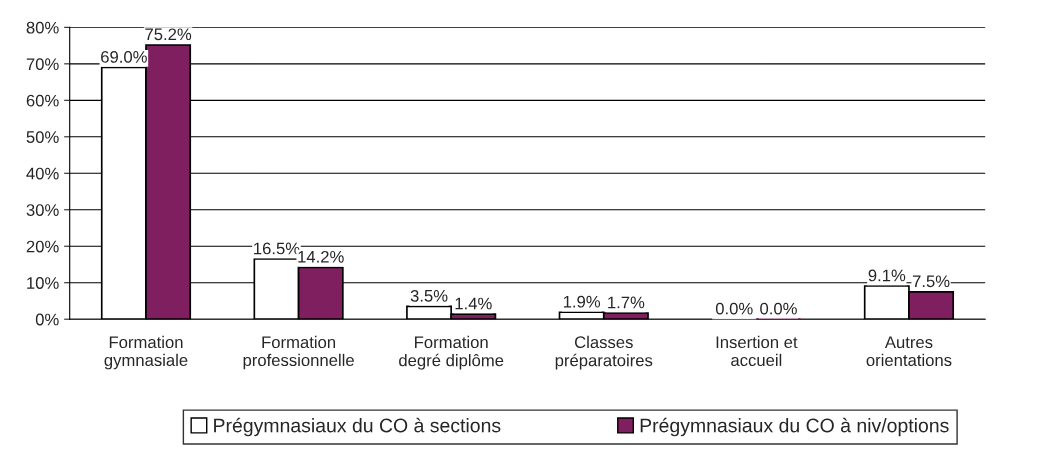 This screenshot has width=1056, height=456. I want to click on y-tick-label: 50%, so click(42, 137).